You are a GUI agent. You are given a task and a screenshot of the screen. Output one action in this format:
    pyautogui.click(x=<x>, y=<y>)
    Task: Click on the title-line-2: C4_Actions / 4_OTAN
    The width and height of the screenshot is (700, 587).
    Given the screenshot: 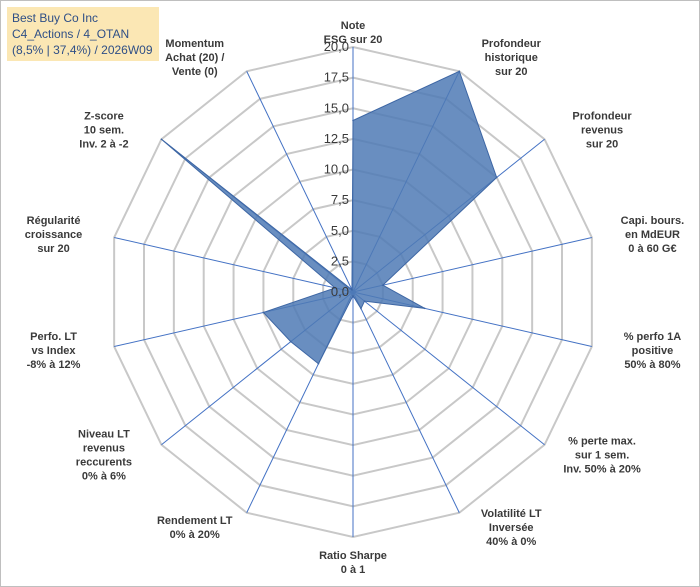 What is the action you would take?
    pyautogui.click(x=71, y=34)
    